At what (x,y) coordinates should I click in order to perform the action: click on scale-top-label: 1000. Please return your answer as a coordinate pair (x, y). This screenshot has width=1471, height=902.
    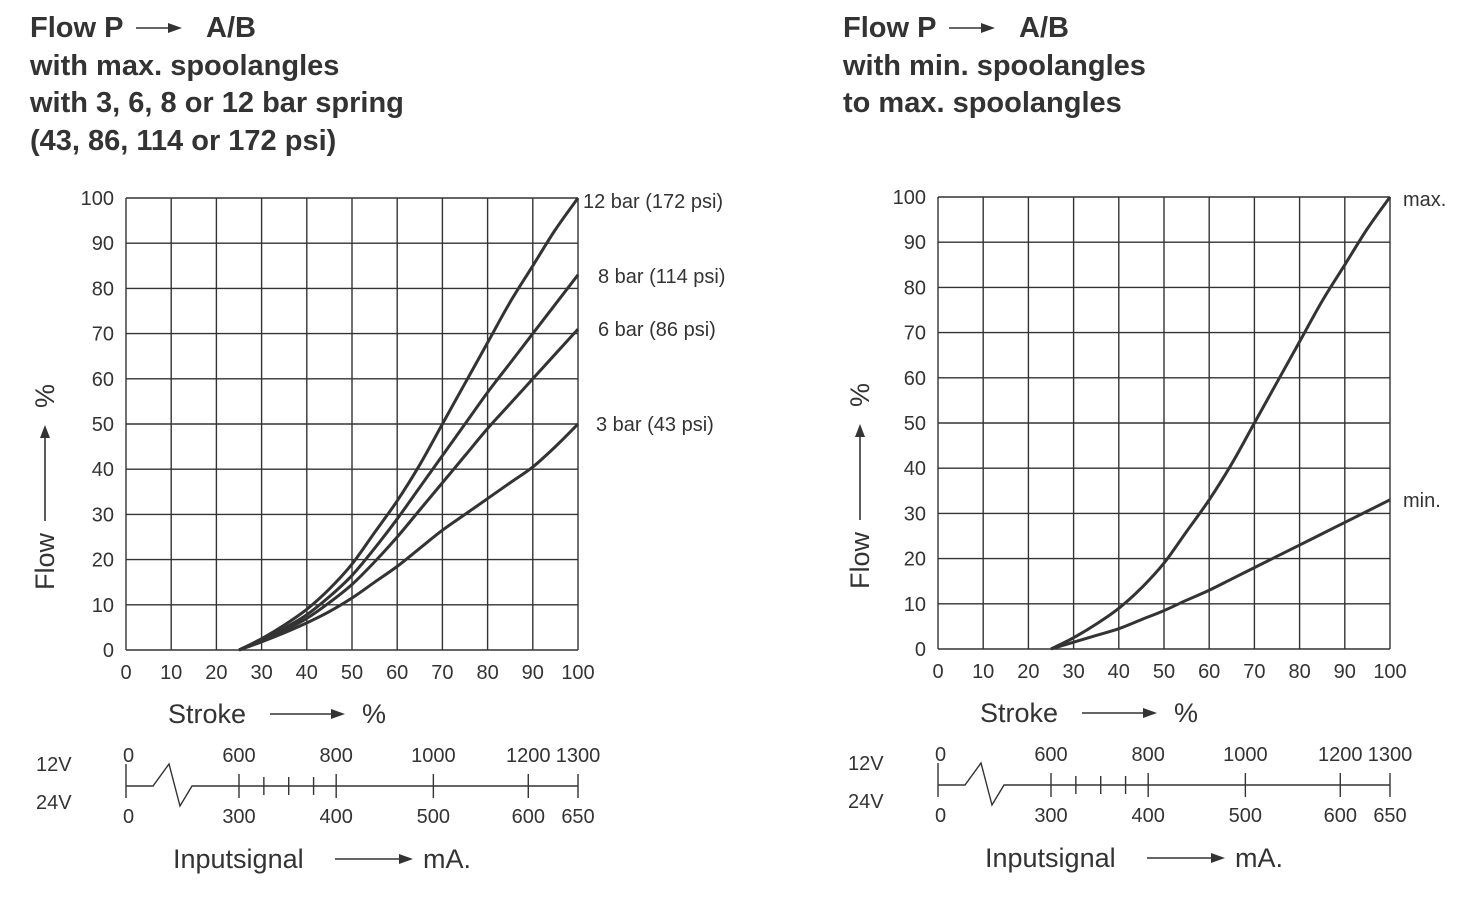
    Looking at the image, I should click on (1245, 755).